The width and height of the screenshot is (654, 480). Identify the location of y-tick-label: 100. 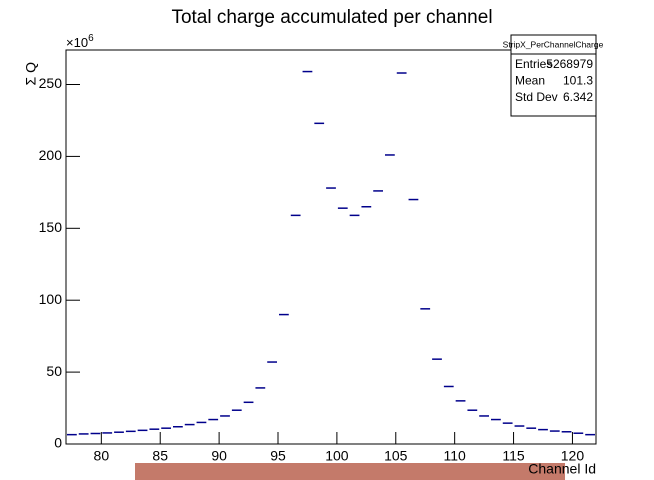
(51, 299).